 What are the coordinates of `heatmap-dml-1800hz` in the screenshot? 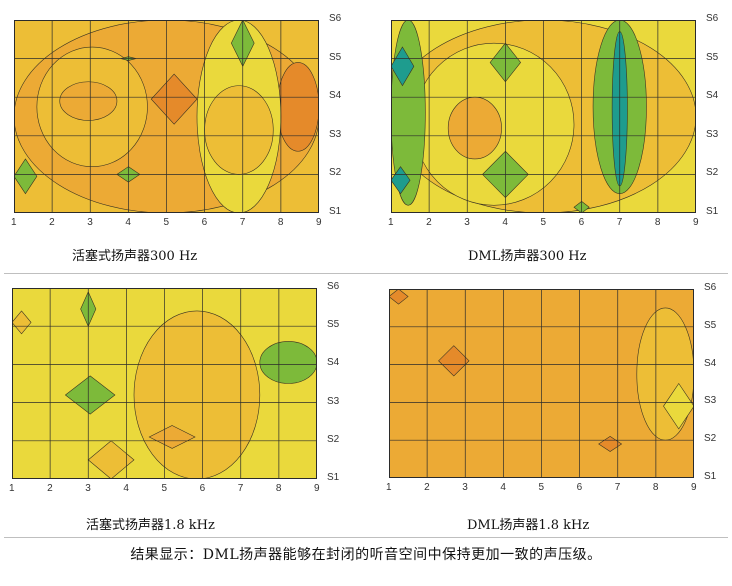 It's located at (541, 383).